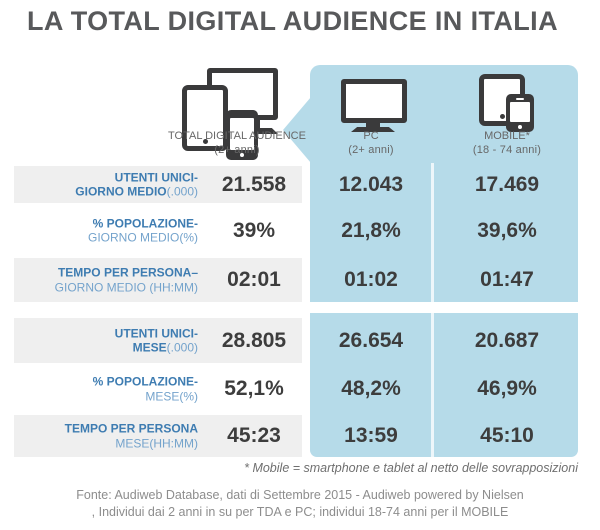  Describe the element at coordinates (106, 340) in the screenshot. I see `row-label: UTENTI UNICI- MESE(.000)` at that location.